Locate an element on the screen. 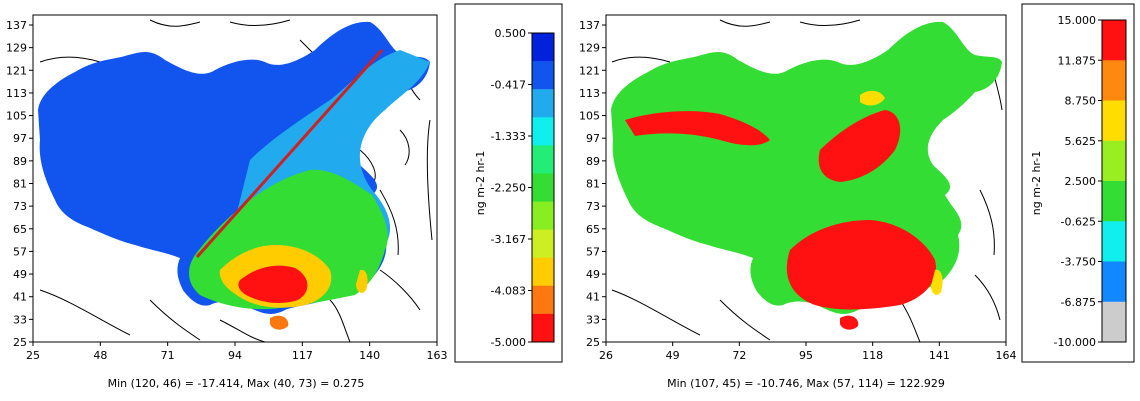  transect-line is located at coordinates (289, 153).